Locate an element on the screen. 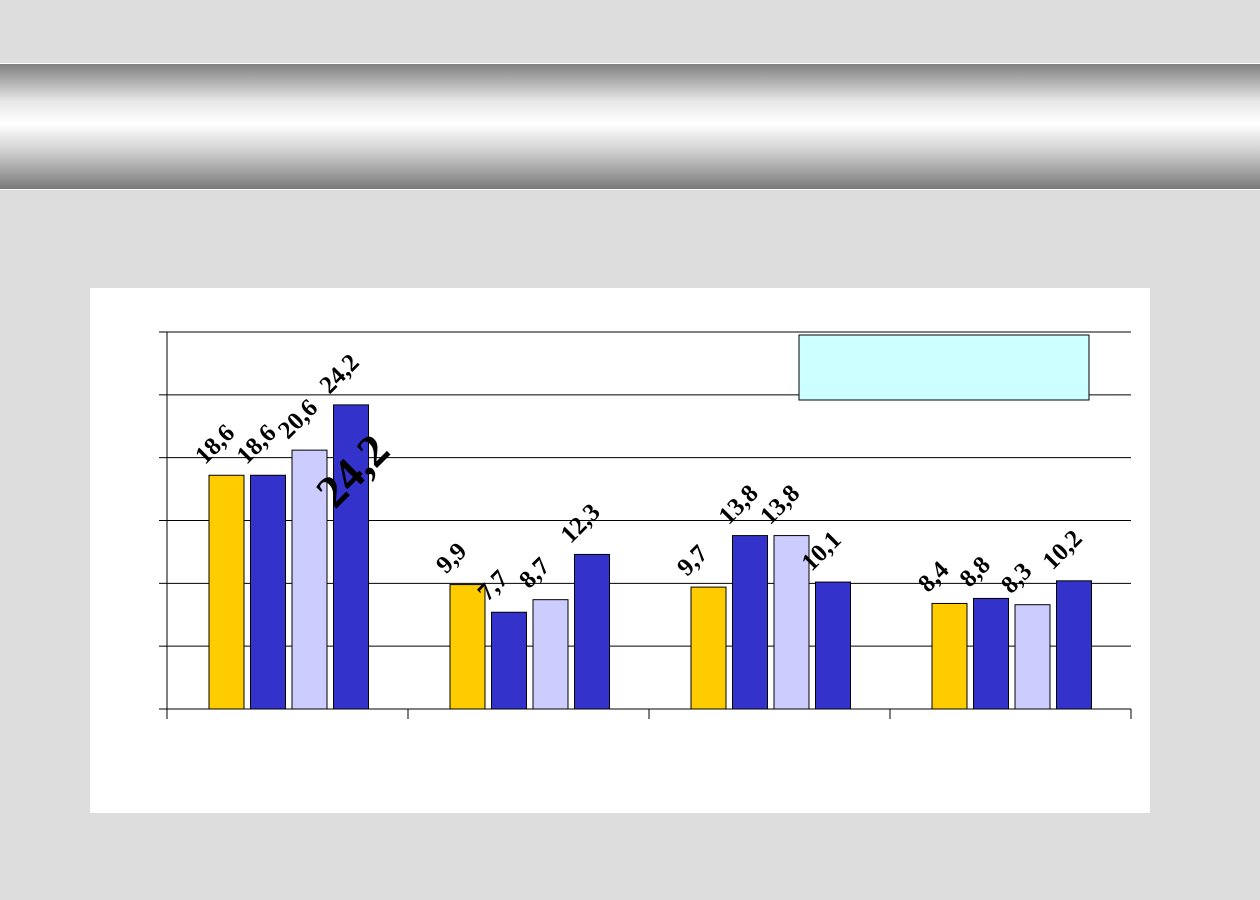 The image size is (1260, 900). legend is located at coordinates (944, 367).